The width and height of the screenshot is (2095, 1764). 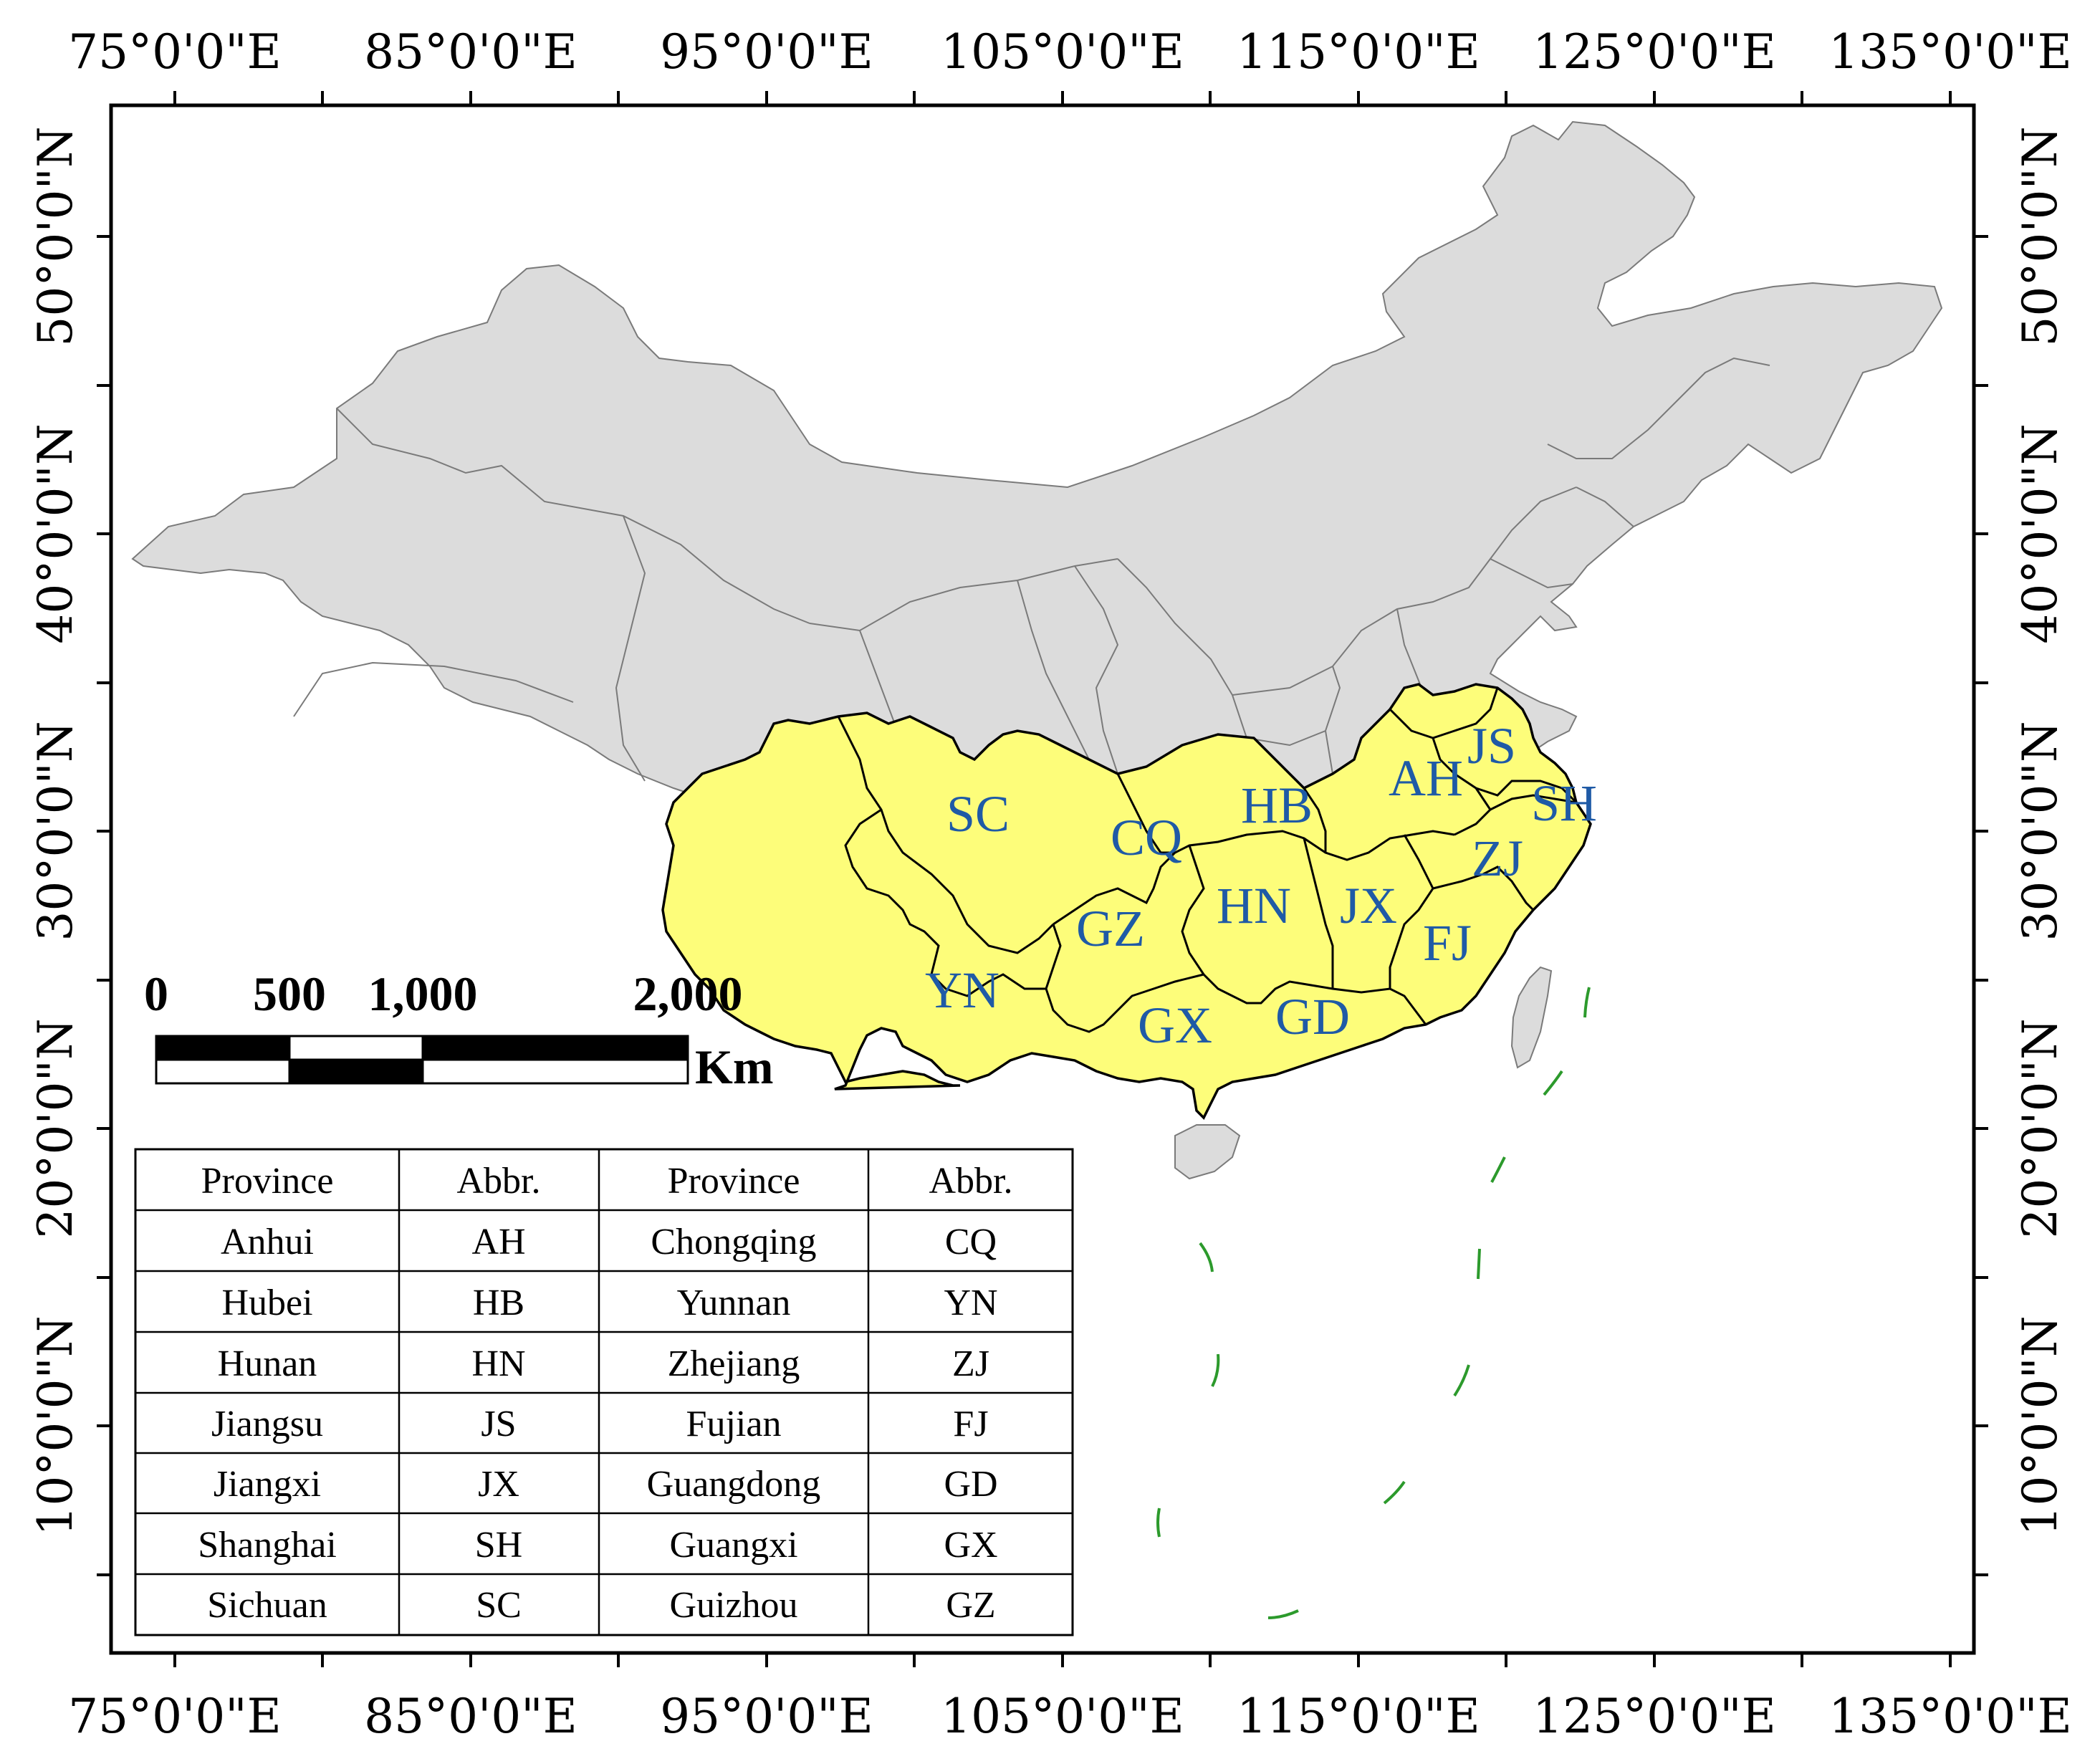 I want to click on table-cell: AH, so click(x=498, y=1242).